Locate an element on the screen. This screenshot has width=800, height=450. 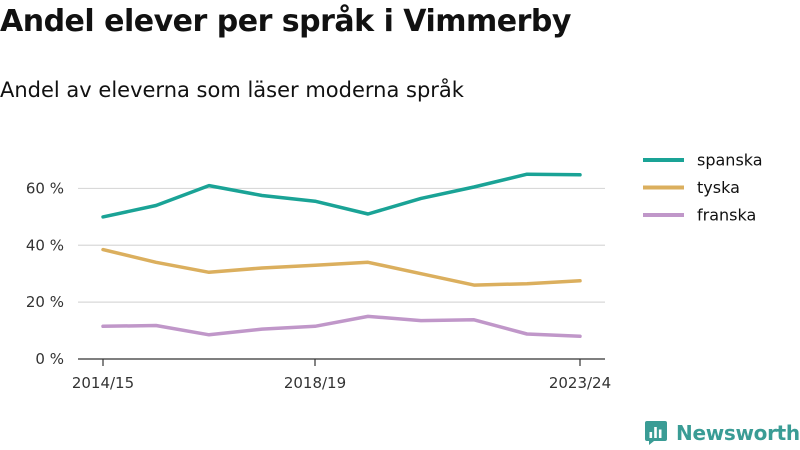
y-tick-label: 60 % is located at coordinates (45, 188).